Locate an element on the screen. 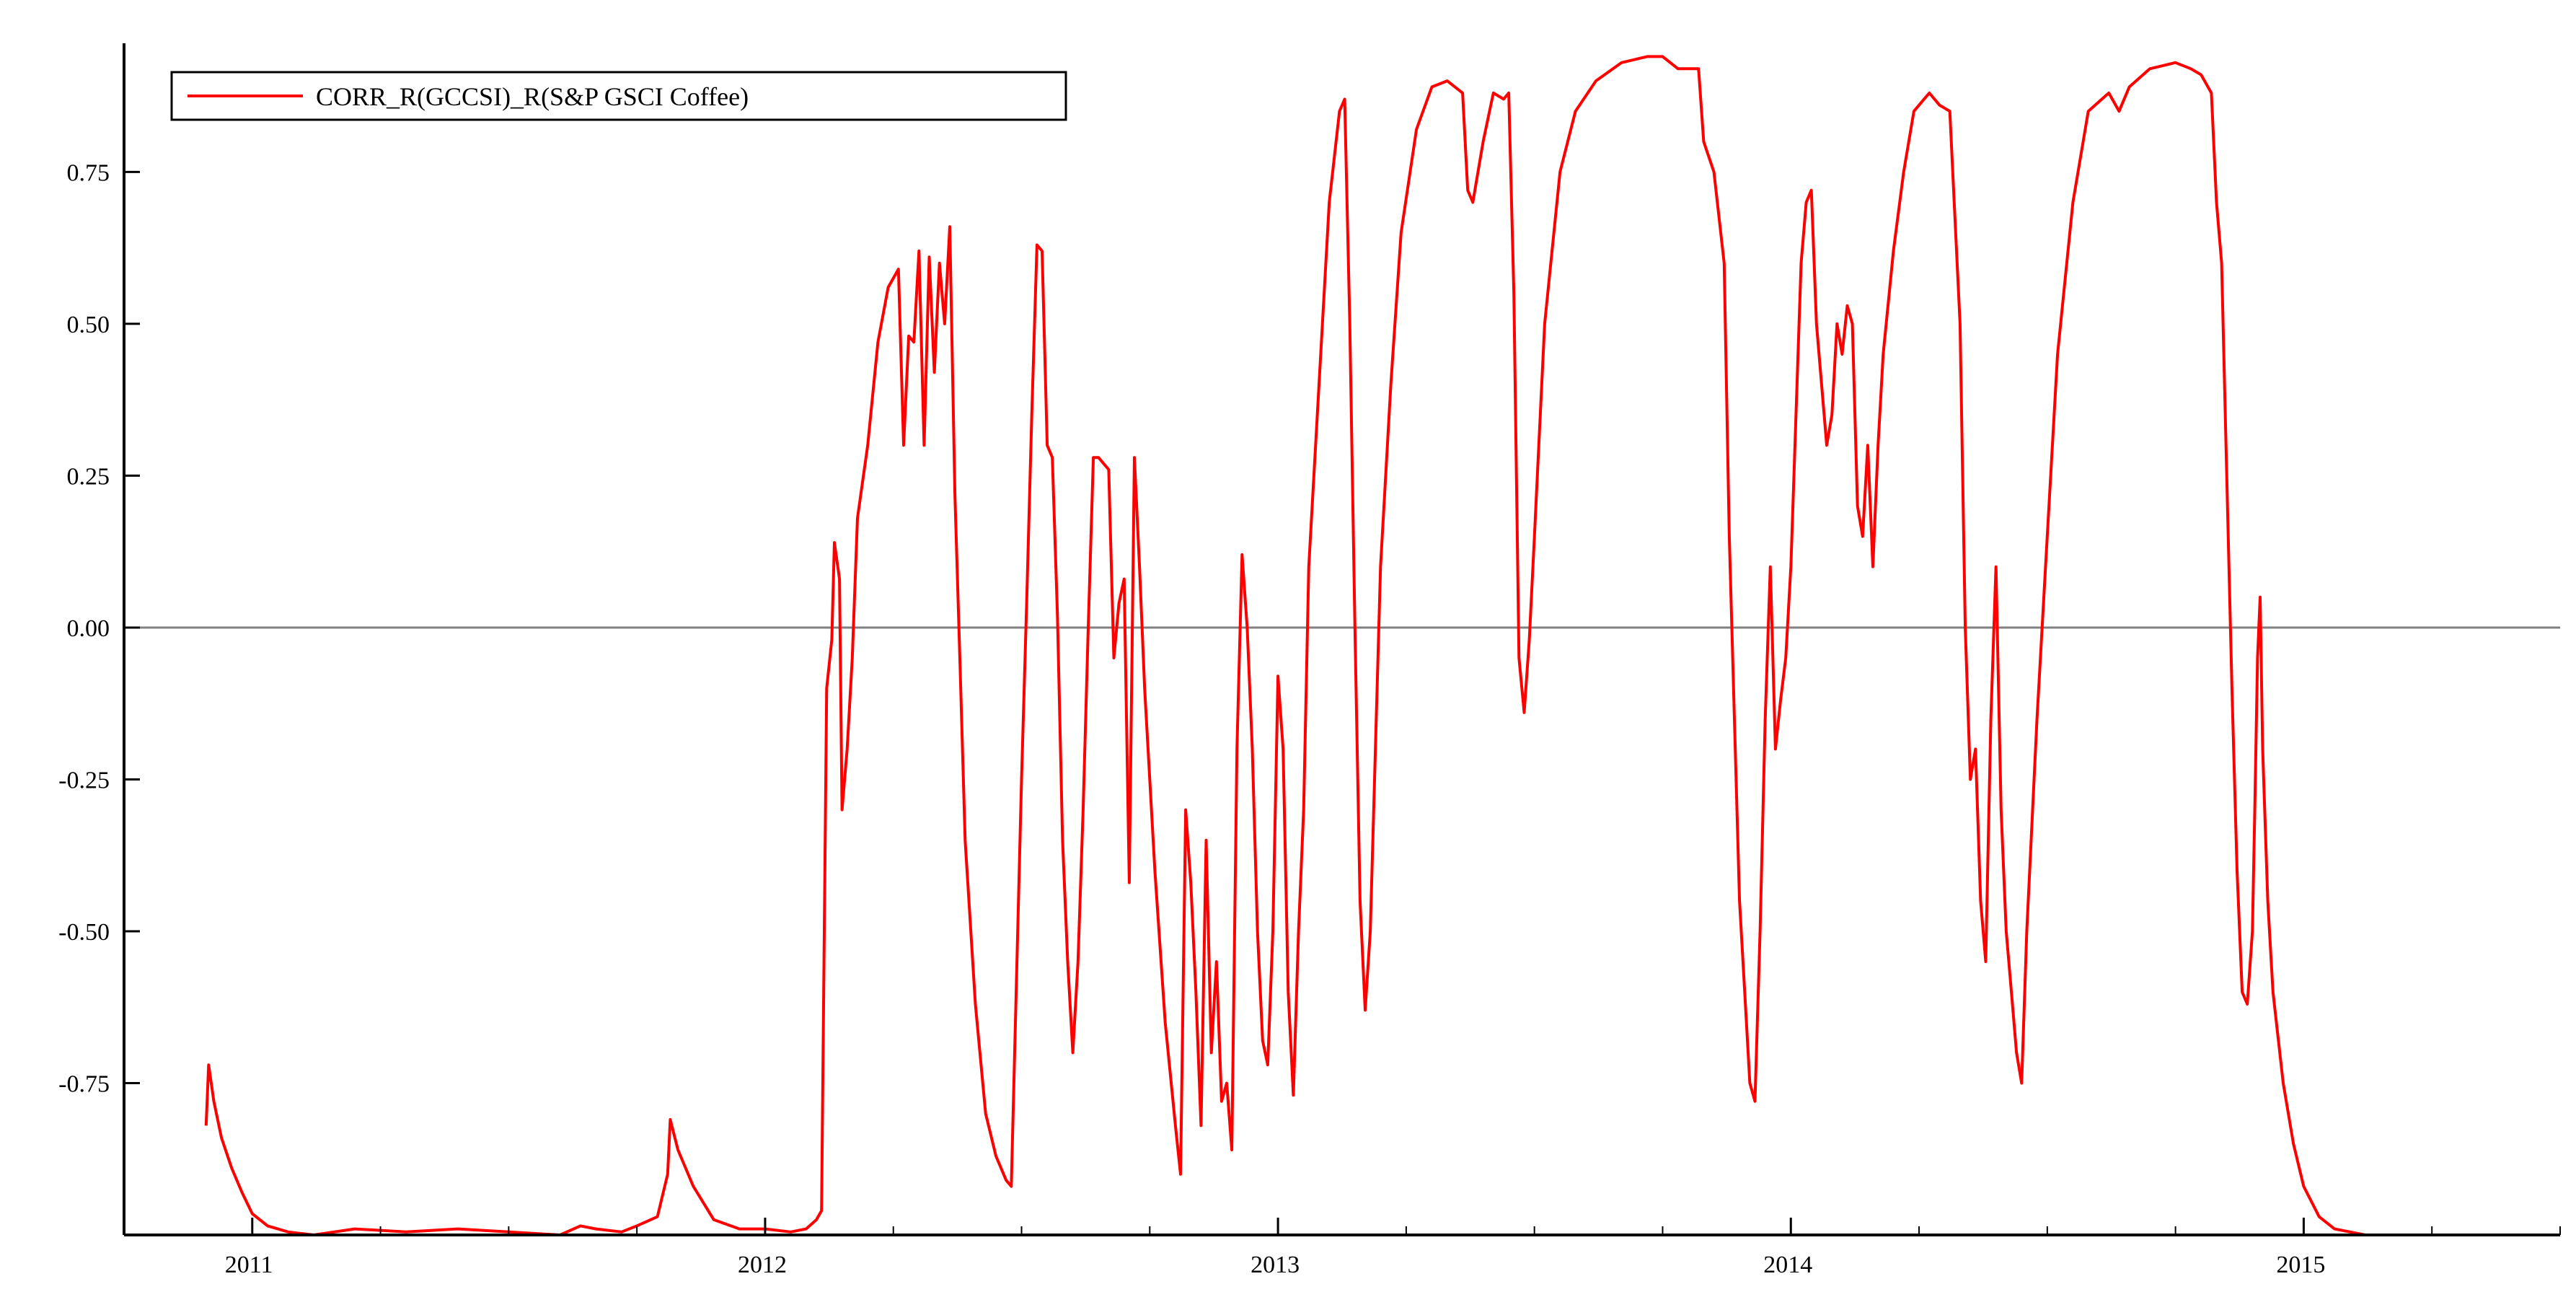 This screenshot has height=1297, width=2576. legend: CORR_R(GCCSI)_R(S&P GSCI Coffee) is located at coordinates (618, 96).